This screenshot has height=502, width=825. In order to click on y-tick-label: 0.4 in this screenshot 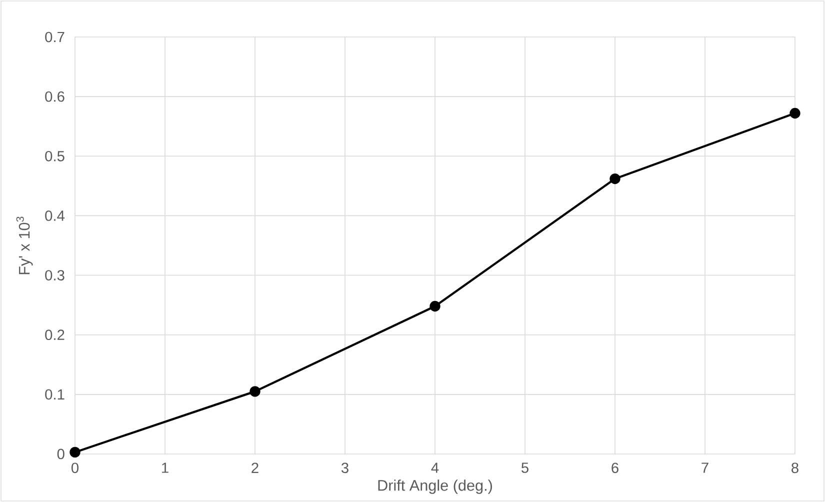, I will do `click(55, 215)`.